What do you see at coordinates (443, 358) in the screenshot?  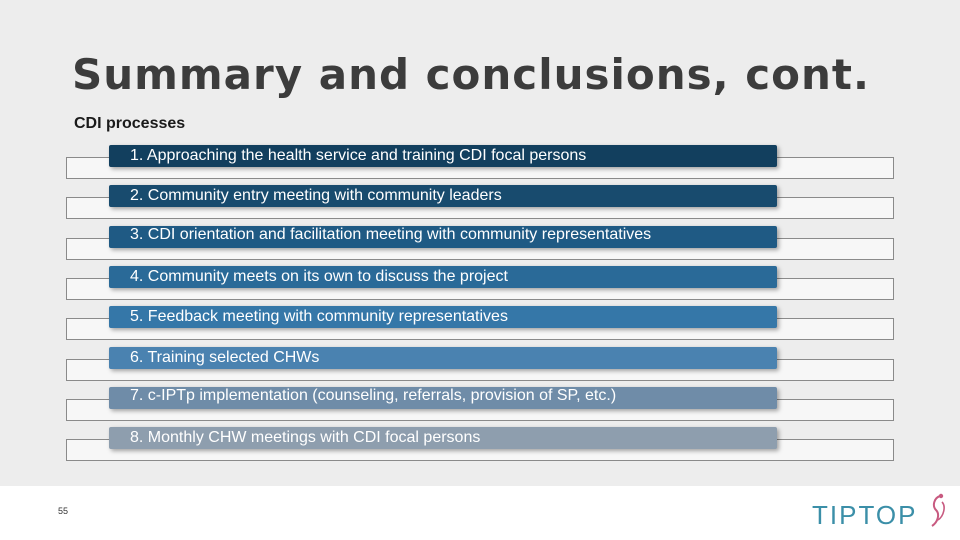 I see `process-step-6: 6. Training selected CHWs` at bounding box center [443, 358].